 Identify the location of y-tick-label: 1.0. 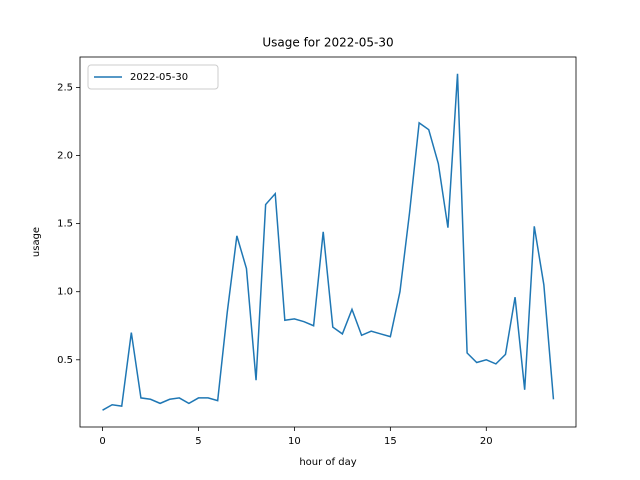
(65, 292).